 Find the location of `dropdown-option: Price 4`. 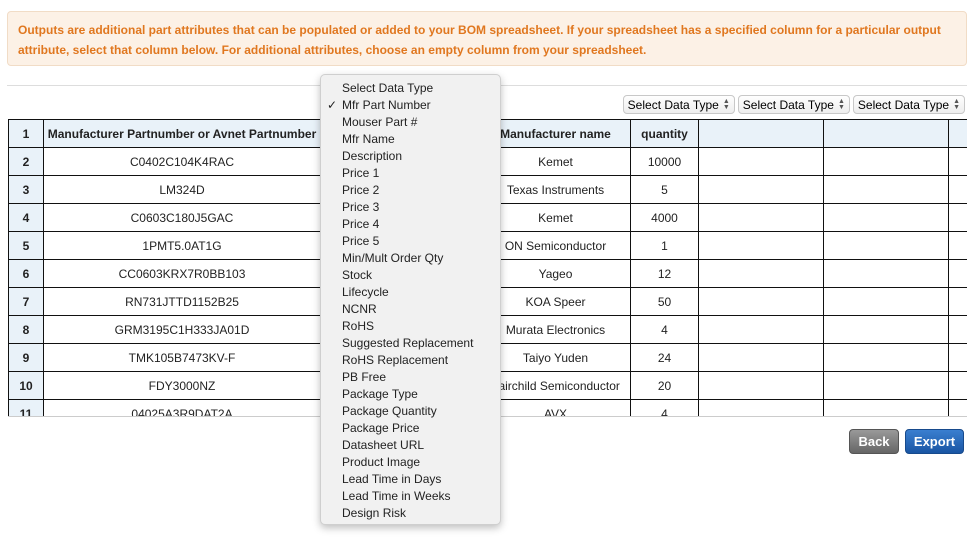

dropdown-option: Price 4 is located at coordinates (410, 224).